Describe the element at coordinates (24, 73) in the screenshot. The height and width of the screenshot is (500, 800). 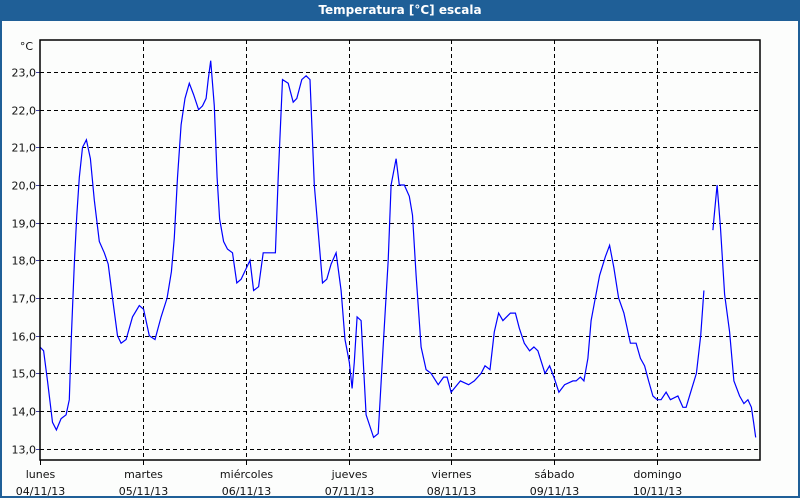
I see `y-tick-label: 23,0` at that location.